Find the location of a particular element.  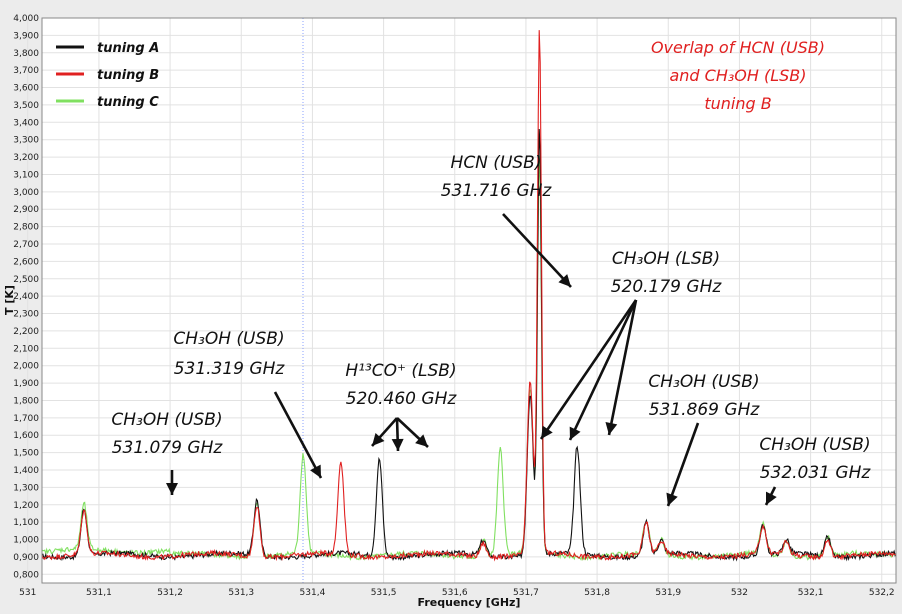

x-tick-label: 531,2 is located at coordinates (170, 593).